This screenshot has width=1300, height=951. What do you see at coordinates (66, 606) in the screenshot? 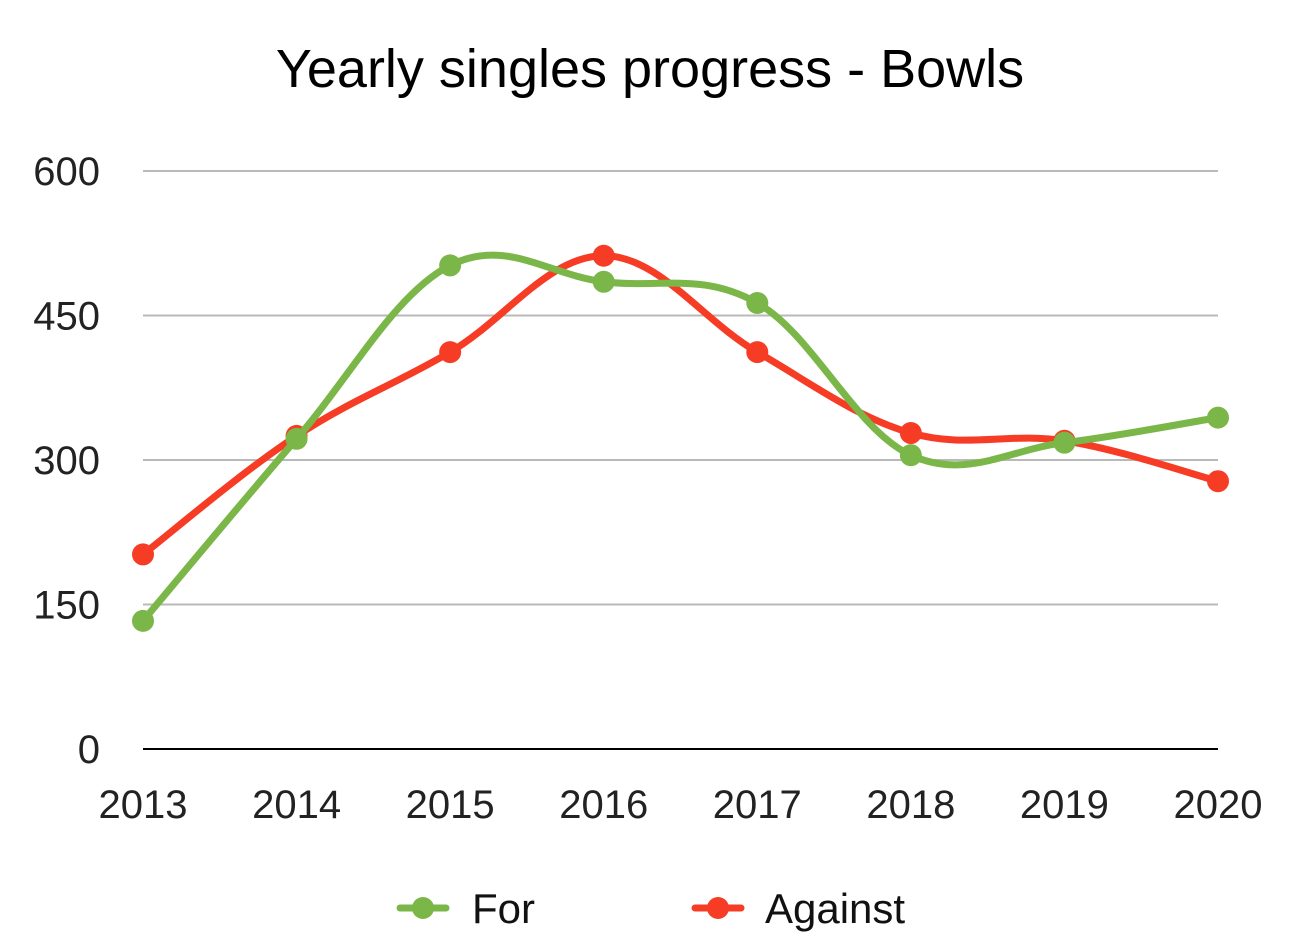
I see `y-tick-label: 150` at bounding box center [66, 606].